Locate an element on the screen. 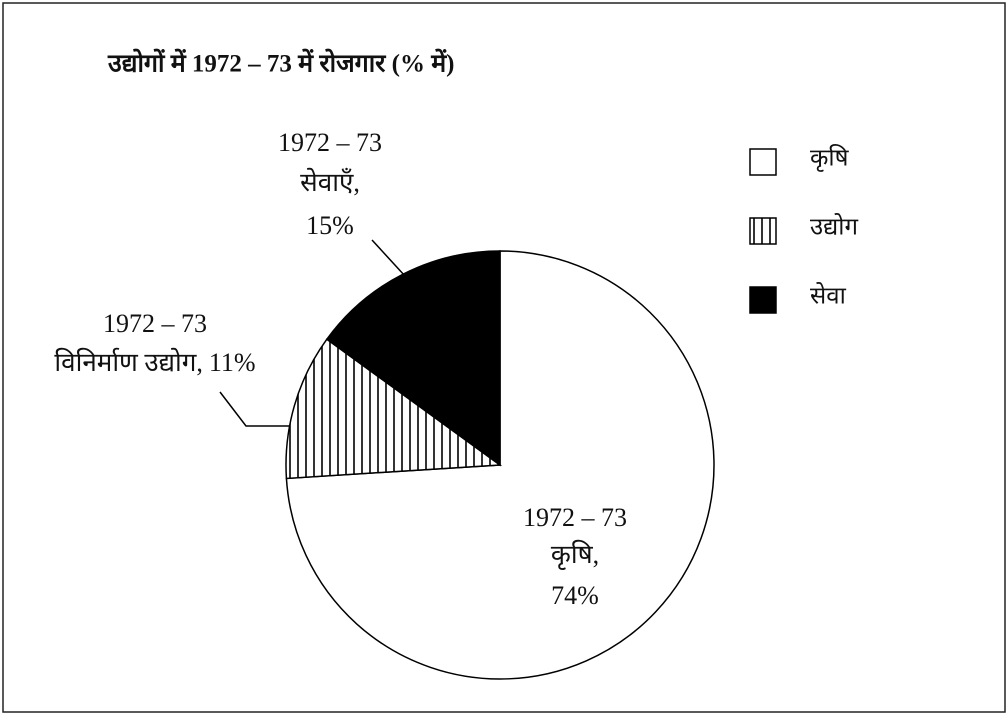 The height and width of the screenshot is (715, 1008). slice-name: विनिर्माण उद्योग, is located at coordinates (128, 362).